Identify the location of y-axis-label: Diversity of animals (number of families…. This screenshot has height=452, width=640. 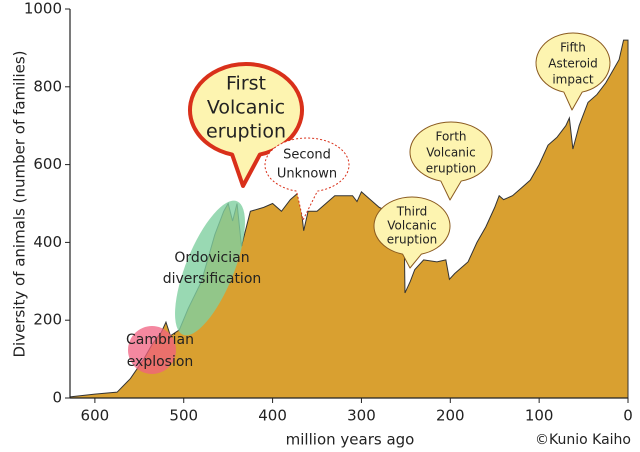
(20, 203).